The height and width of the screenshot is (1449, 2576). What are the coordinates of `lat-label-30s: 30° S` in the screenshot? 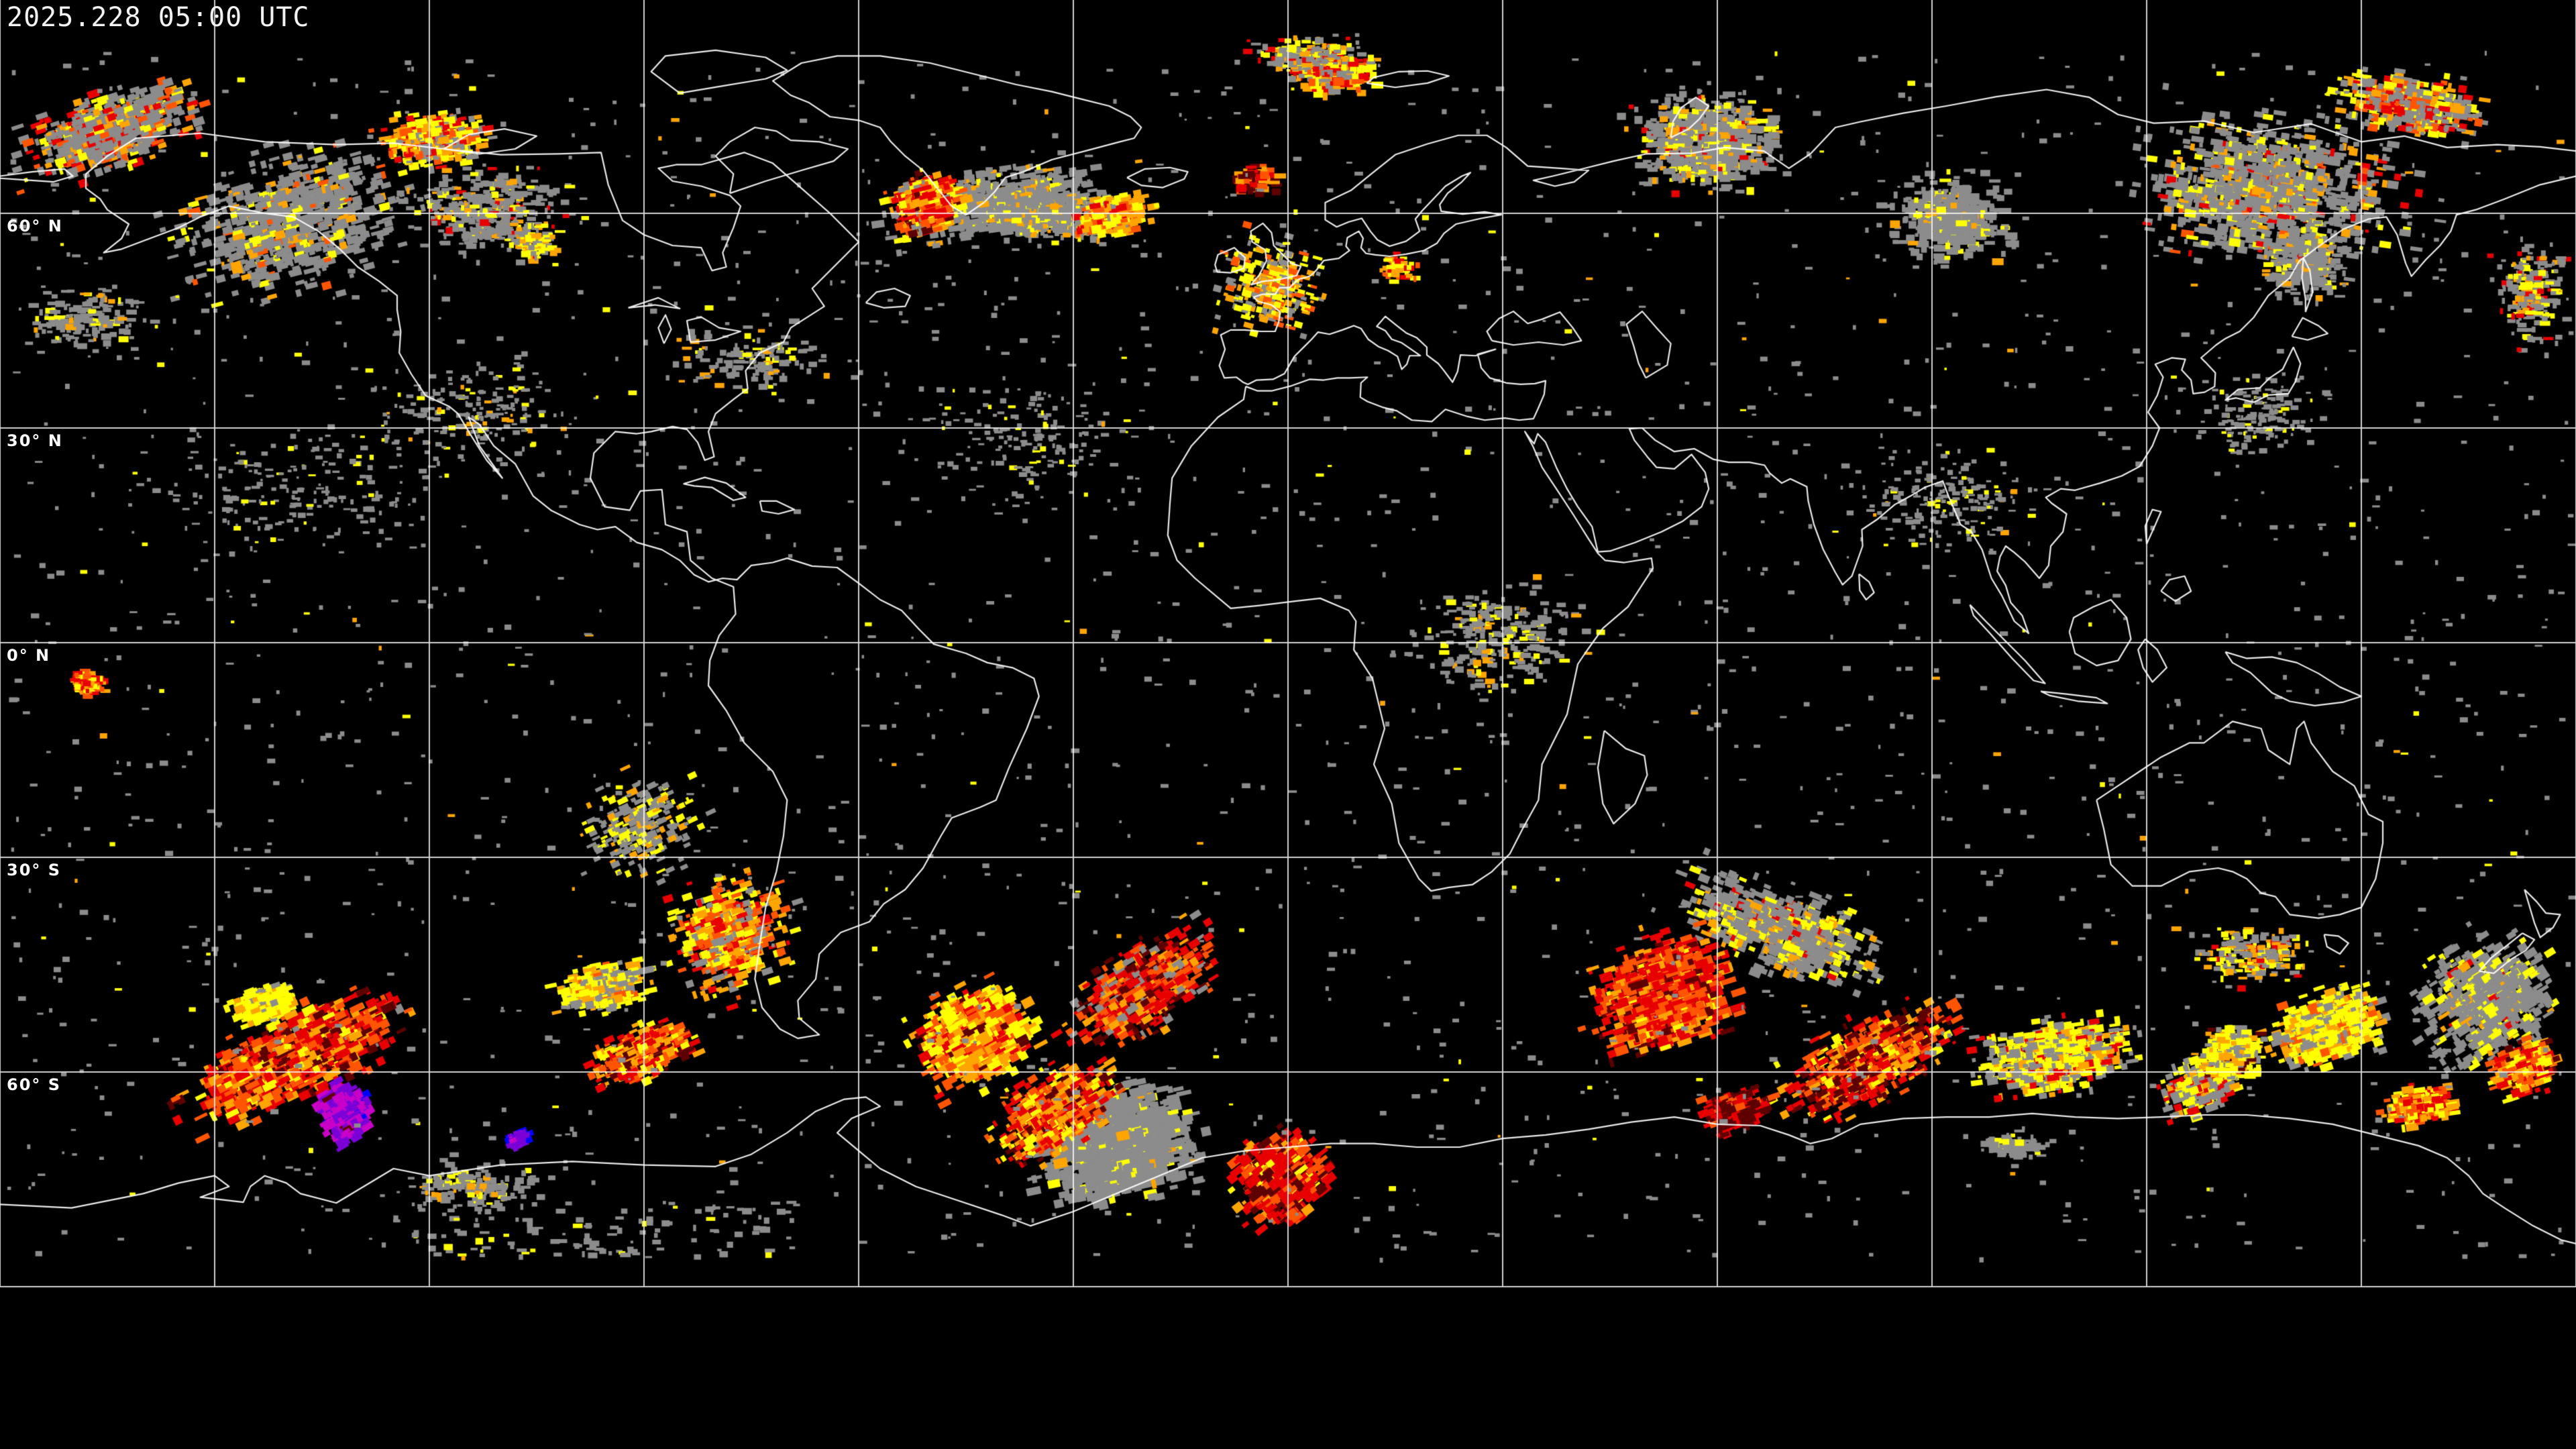 It's located at (34, 870).